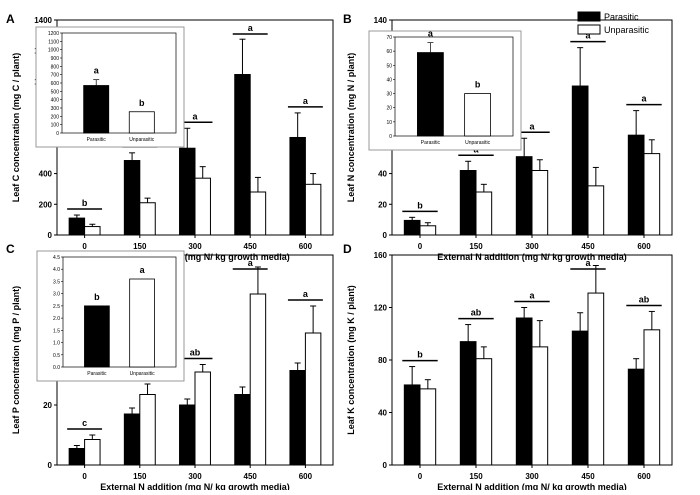  What do you see at coordinates (613, 23) in the screenshot?
I see `legend: Parasitic Unparasitic` at bounding box center [613, 23].